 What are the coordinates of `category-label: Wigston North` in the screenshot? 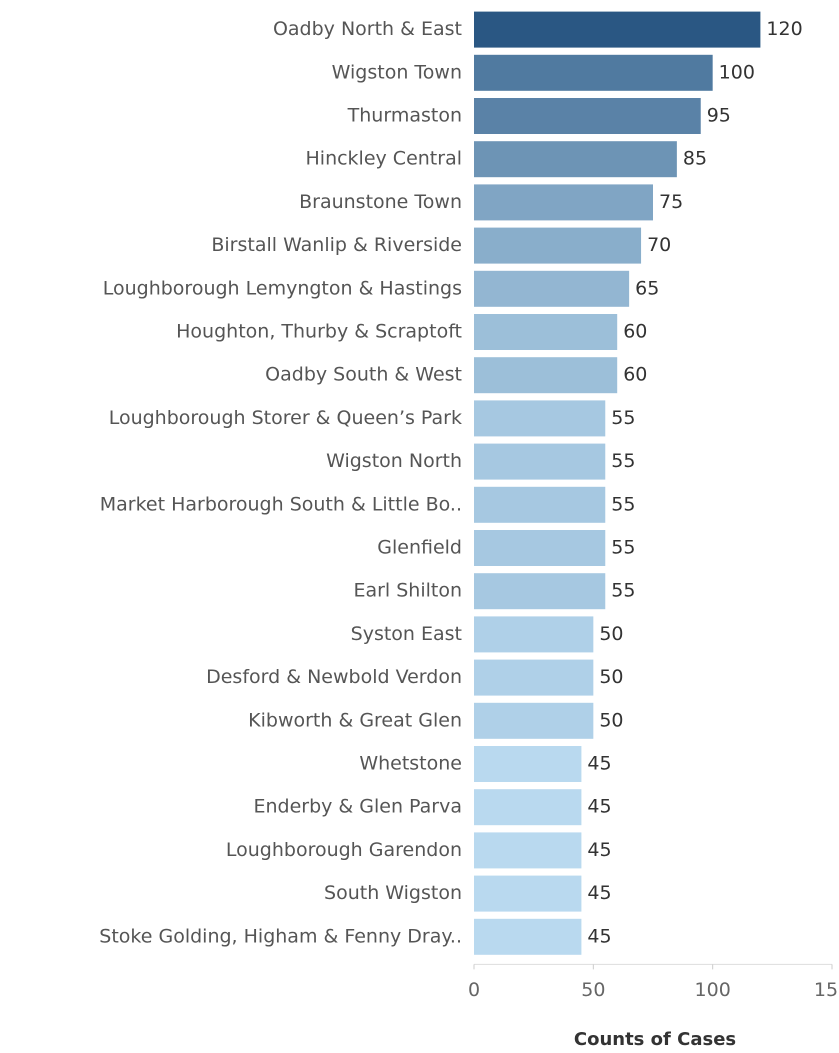 It's located at (394, 461).